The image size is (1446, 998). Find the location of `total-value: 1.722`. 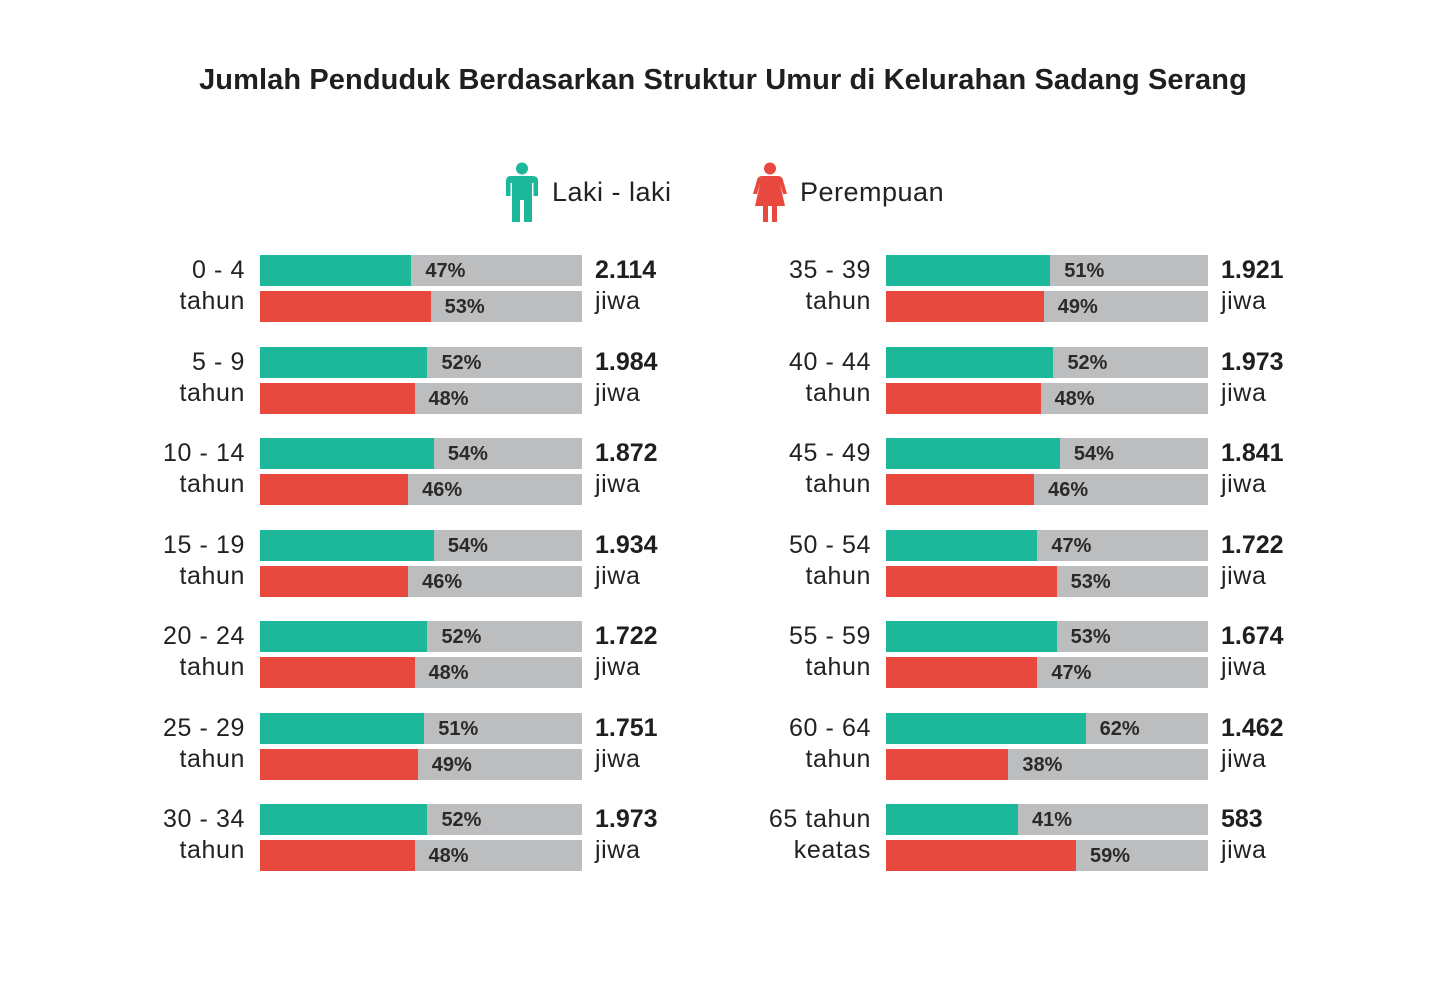

total-value: 1.722 is located at coordinates (626, 636).